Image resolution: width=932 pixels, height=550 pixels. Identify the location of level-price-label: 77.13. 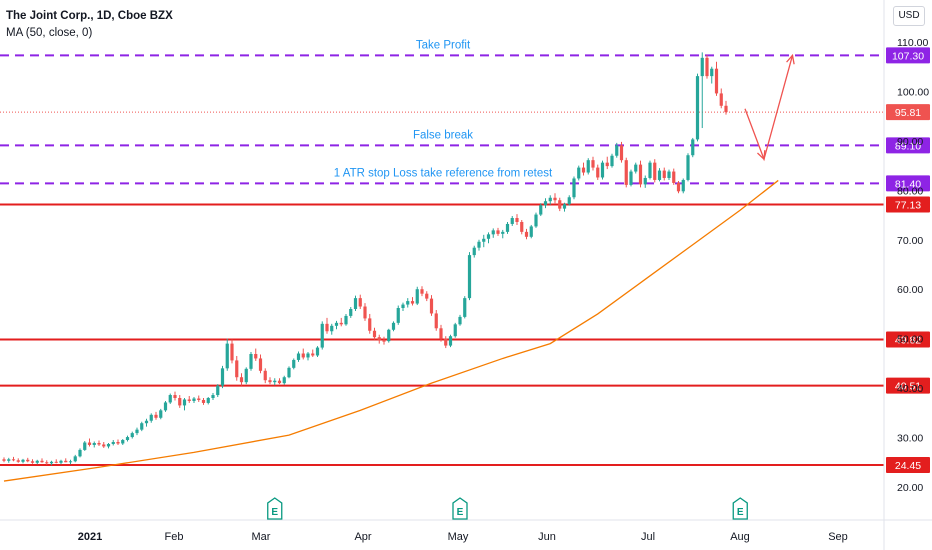
(908, 206).